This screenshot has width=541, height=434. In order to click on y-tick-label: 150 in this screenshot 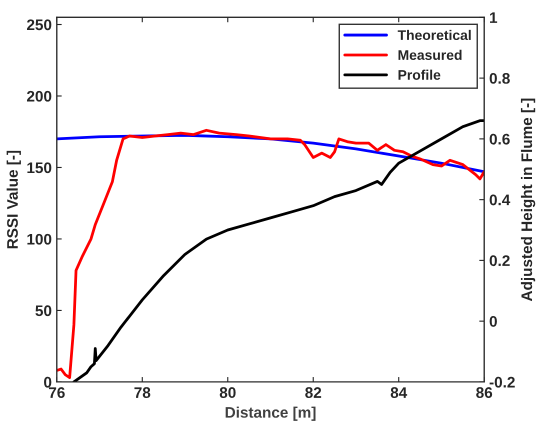, I will do `click(39, 168)`.